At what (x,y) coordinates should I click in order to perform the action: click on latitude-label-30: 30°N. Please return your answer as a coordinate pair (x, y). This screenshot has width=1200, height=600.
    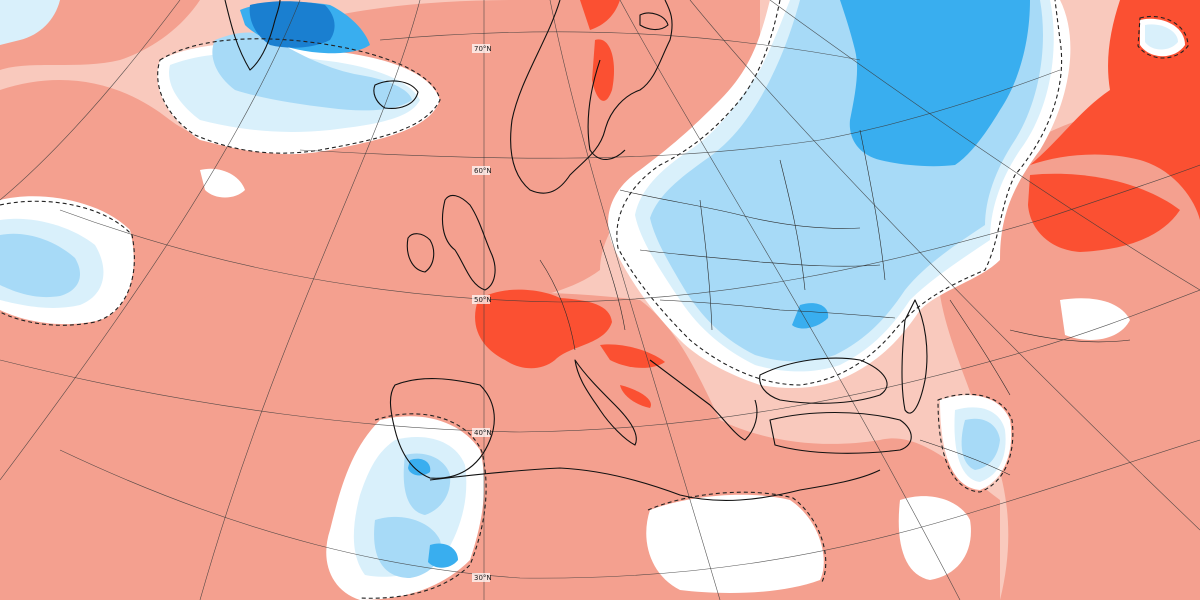
    Looking at the image, I should click on (483, 578).